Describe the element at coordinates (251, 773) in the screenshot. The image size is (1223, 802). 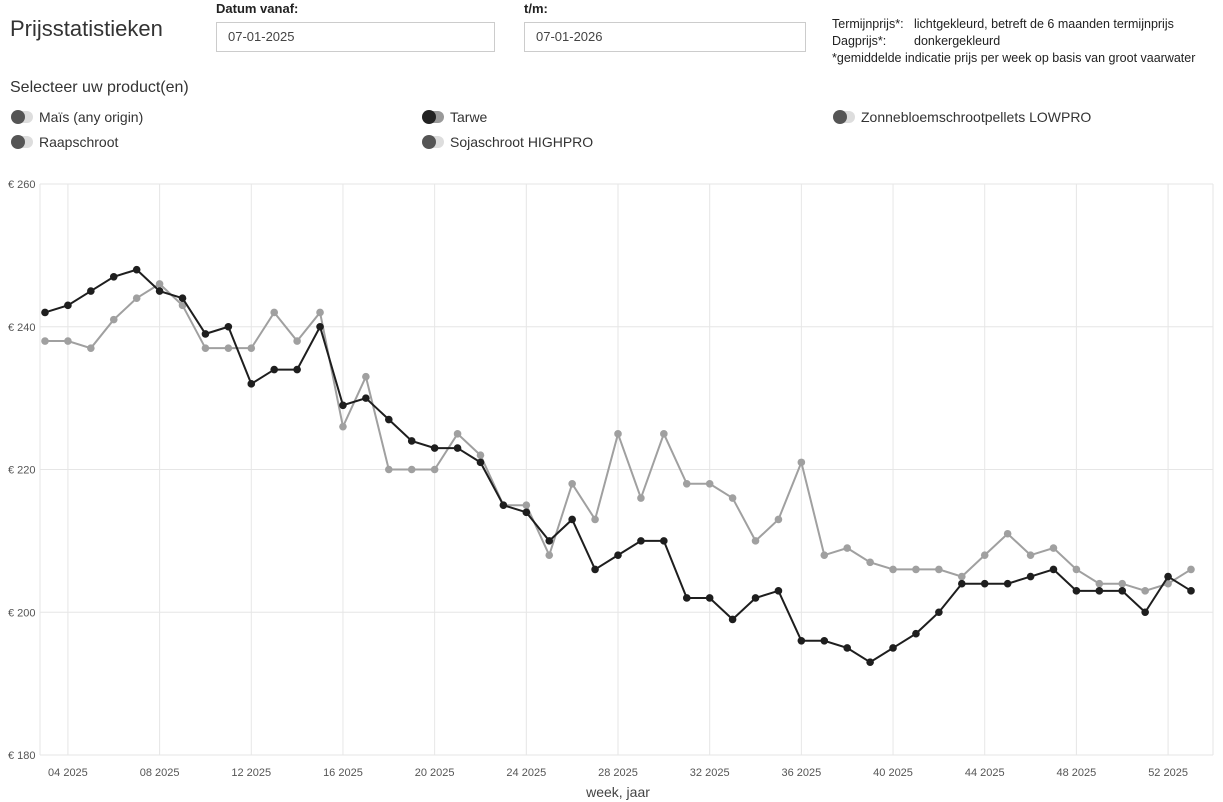
I see `x-tick-label: 12 2025` at that location.